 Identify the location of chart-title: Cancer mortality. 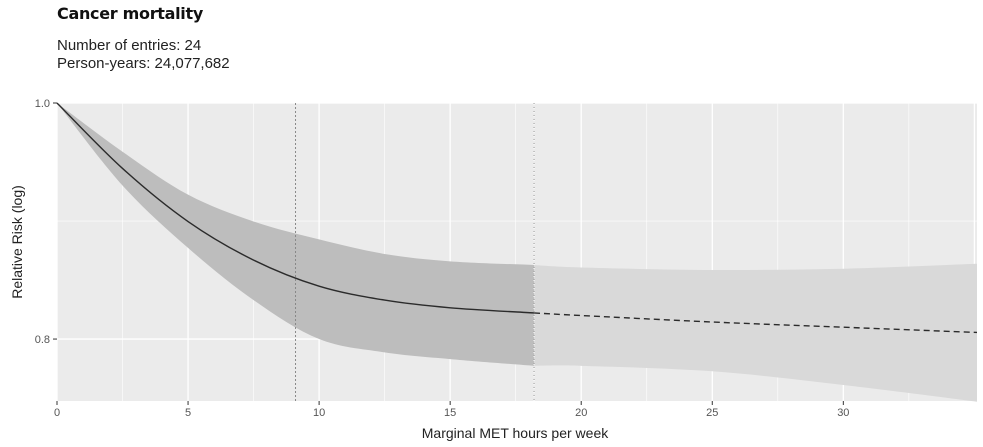
(130, 13).